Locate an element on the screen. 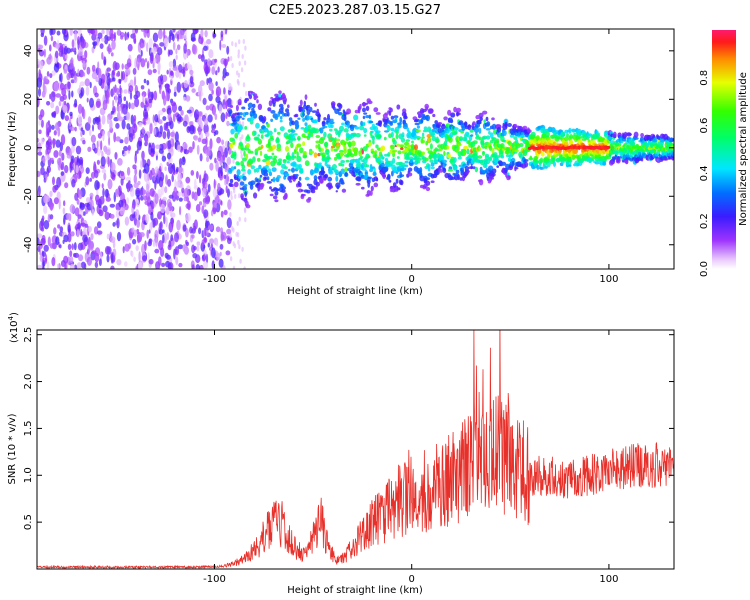 Image resolution: width=750 pixels, height=600 pixels. colorbar-ticks: 0.0 0.2 0.4 0.6 0.8 is located at coordinates (704, 173).